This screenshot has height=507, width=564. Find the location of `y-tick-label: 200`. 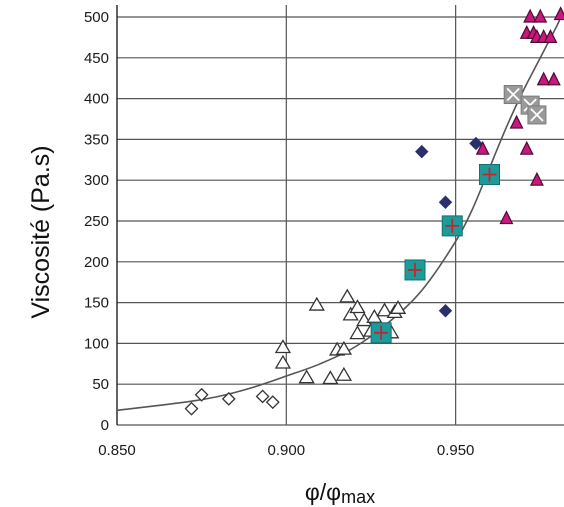

y-tick-label: 200 is located at coordinates (96, 262).